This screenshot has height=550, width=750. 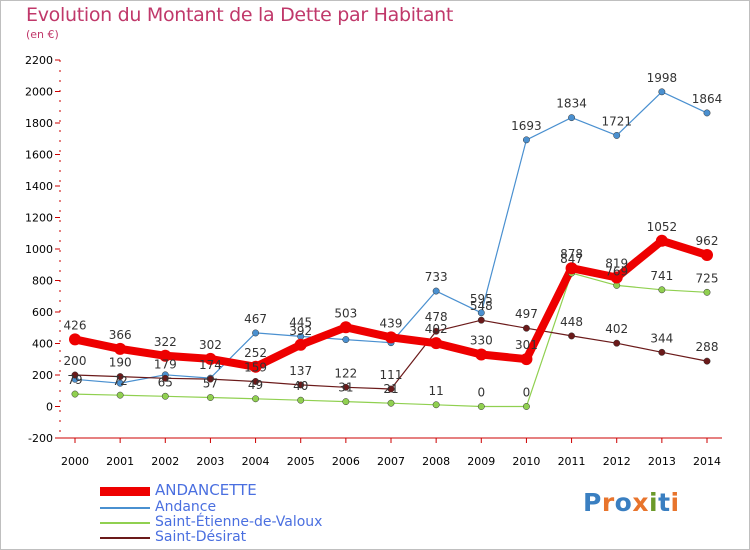 I want to click on x-tick-label: 2009, so click(x=481, y=461).